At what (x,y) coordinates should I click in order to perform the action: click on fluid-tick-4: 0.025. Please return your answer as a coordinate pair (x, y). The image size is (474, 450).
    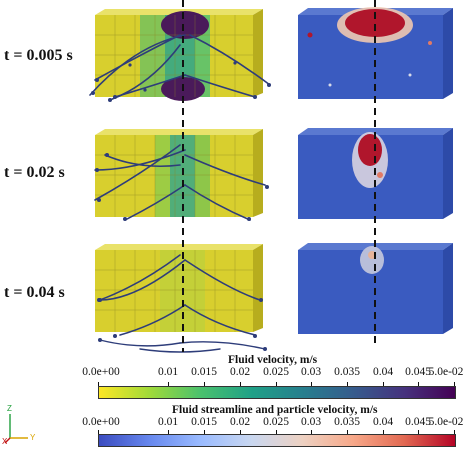
    Looking at the image, I should click on (276, 372).